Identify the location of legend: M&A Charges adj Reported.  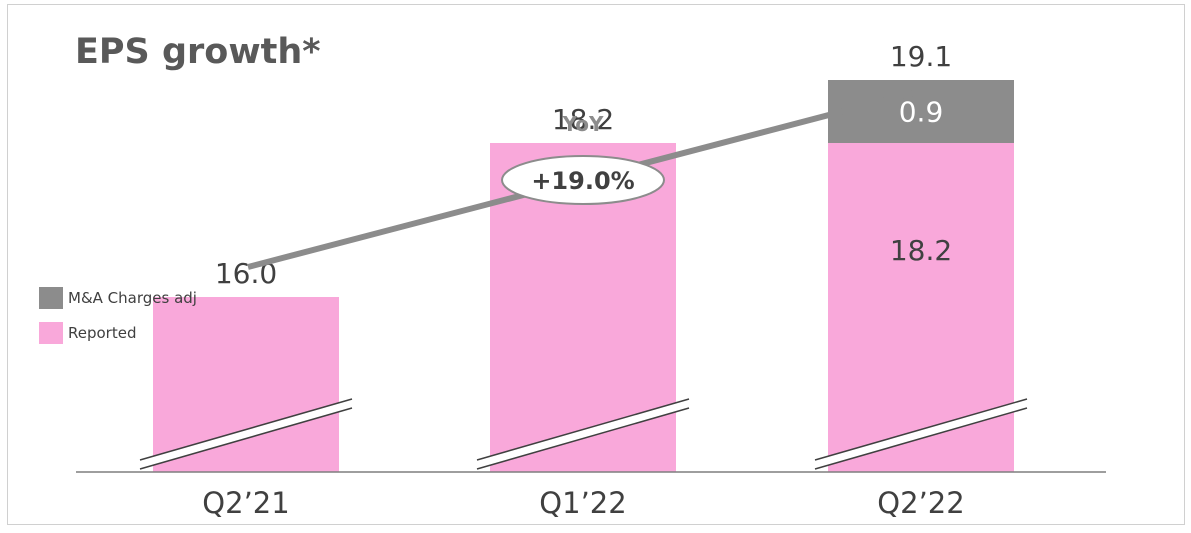
(118, 315).